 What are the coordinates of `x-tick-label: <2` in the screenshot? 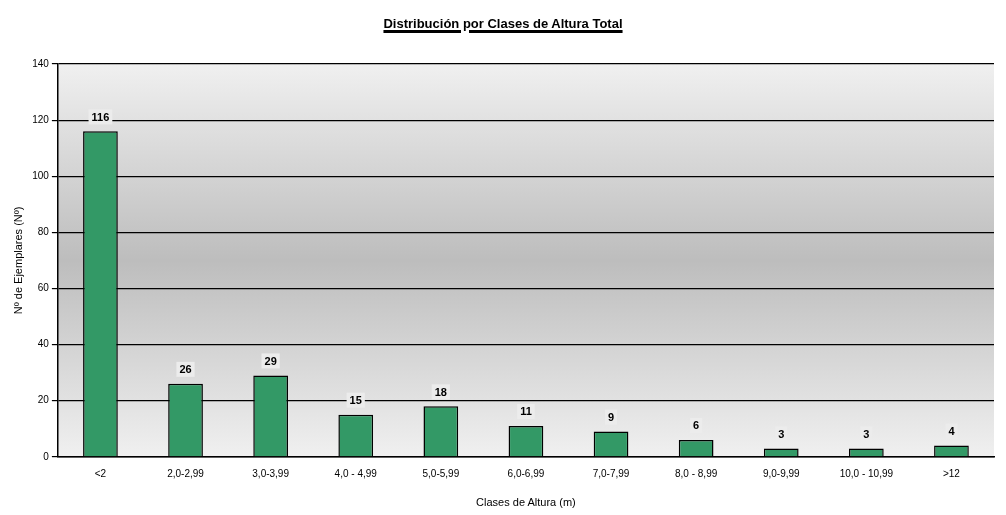 It's located at (100, 473).